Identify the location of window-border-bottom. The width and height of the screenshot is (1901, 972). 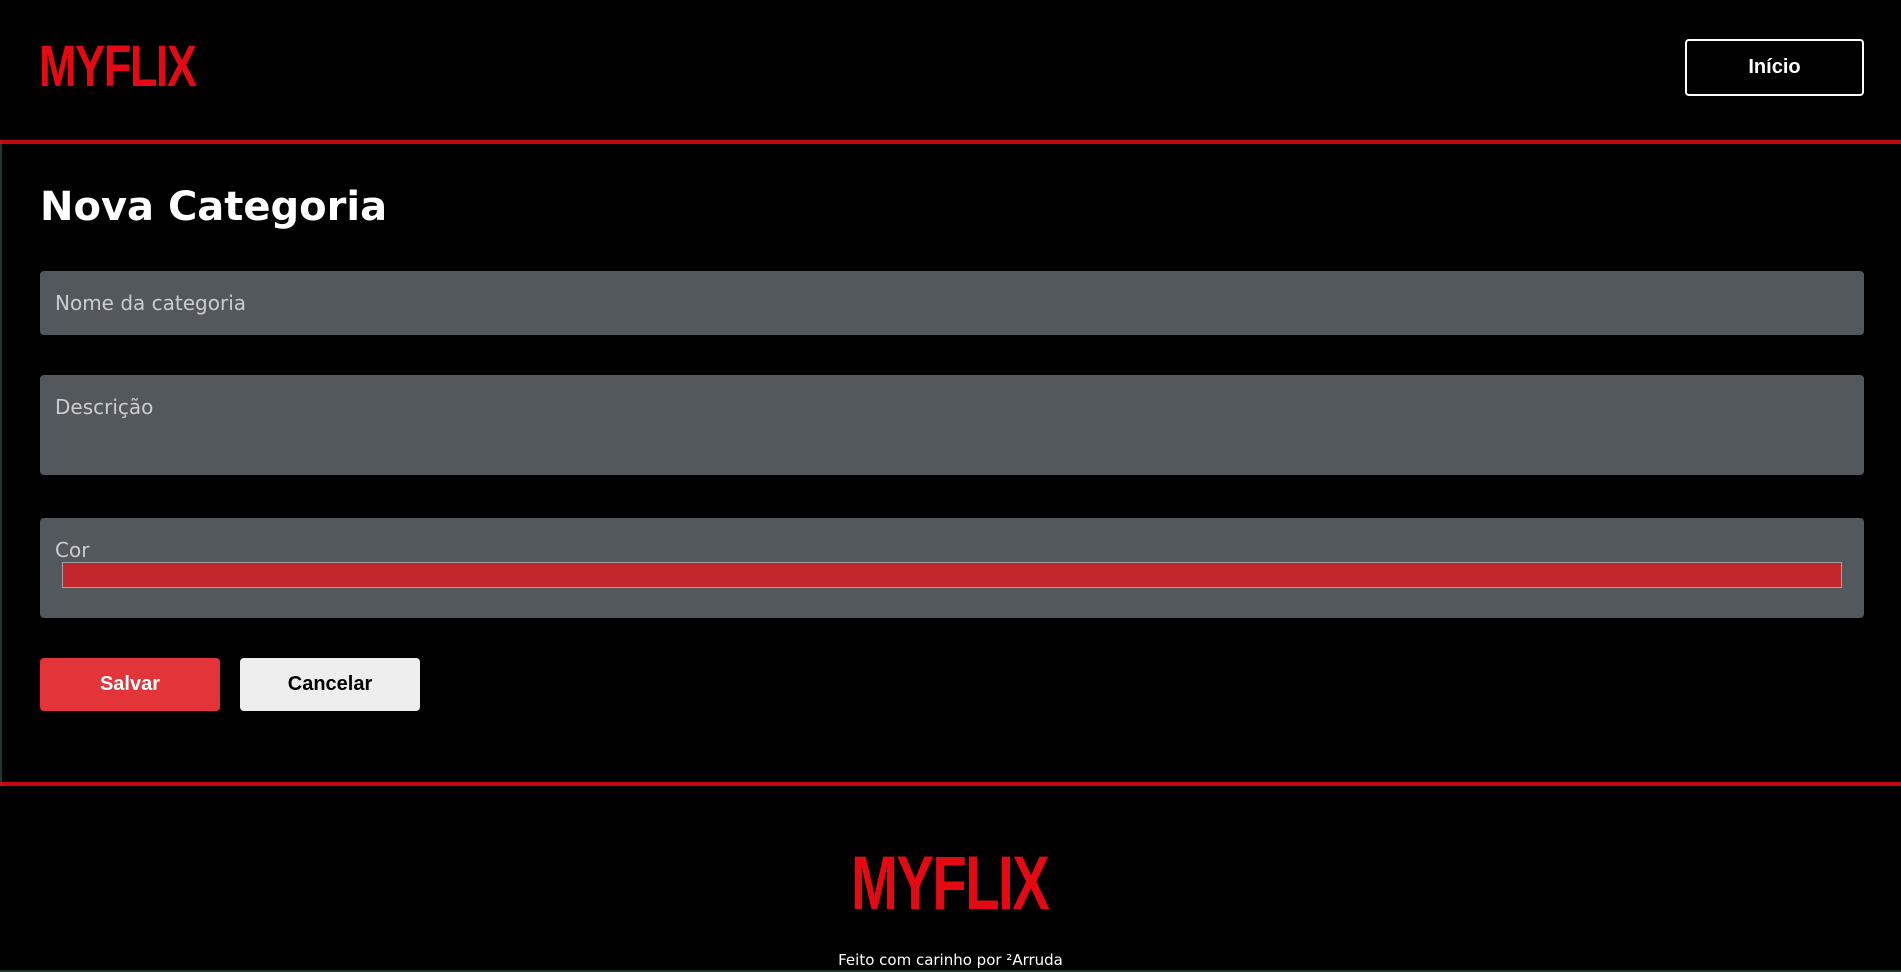
(950, 971).